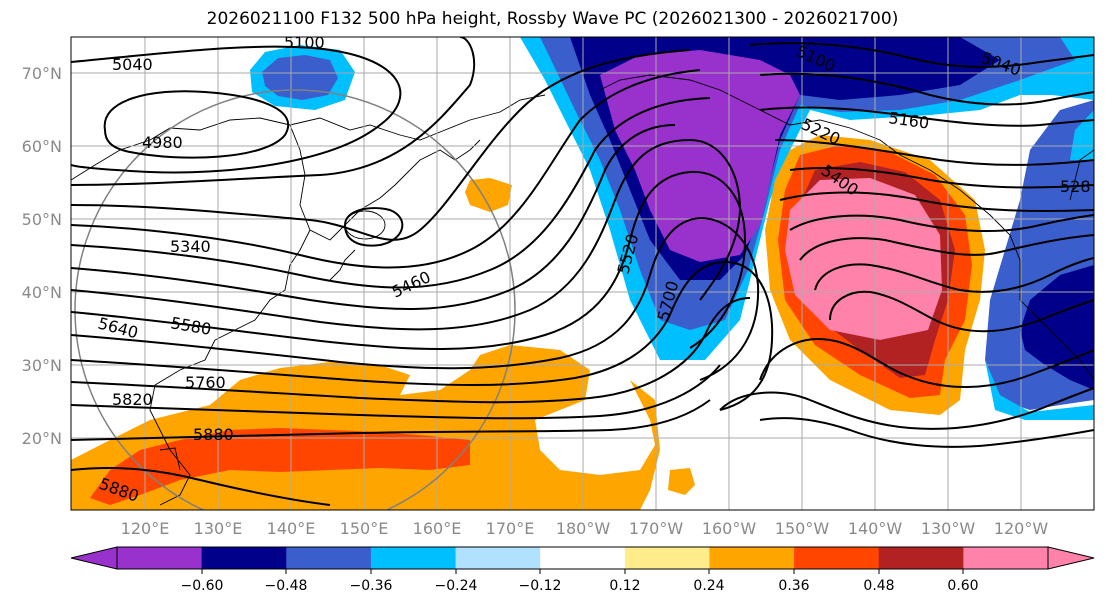 Image resolution: width=1105 pixels, height=604 pixels. Describe the element at coordinates (42, 256) in the screenshot. I see `latitude-labels: 70°N 60°N 50°N 40°N 30°N 20°N` at that location.